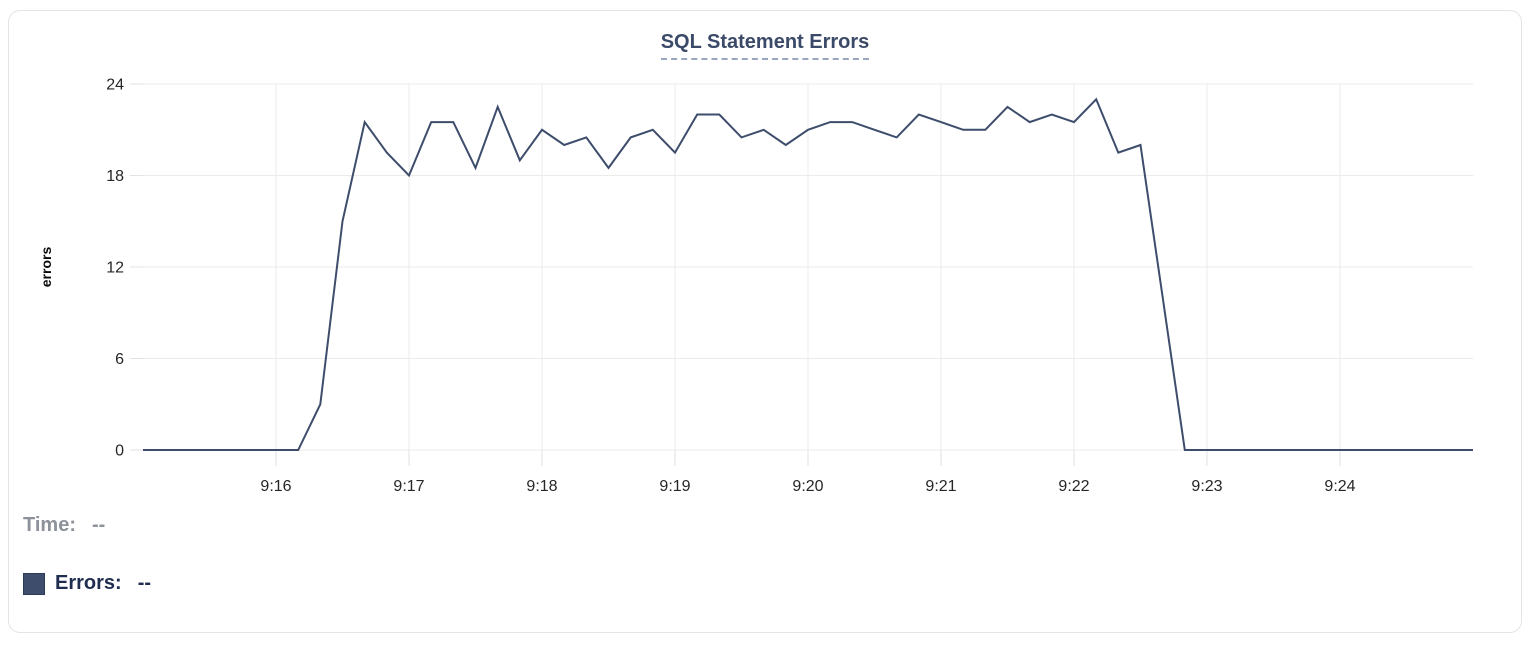 This screenshot has width=1528, height=652. Describe the element at coordinates (1073, 486) in the screenshot. I see `x-tick-label: 9:22` at that location.